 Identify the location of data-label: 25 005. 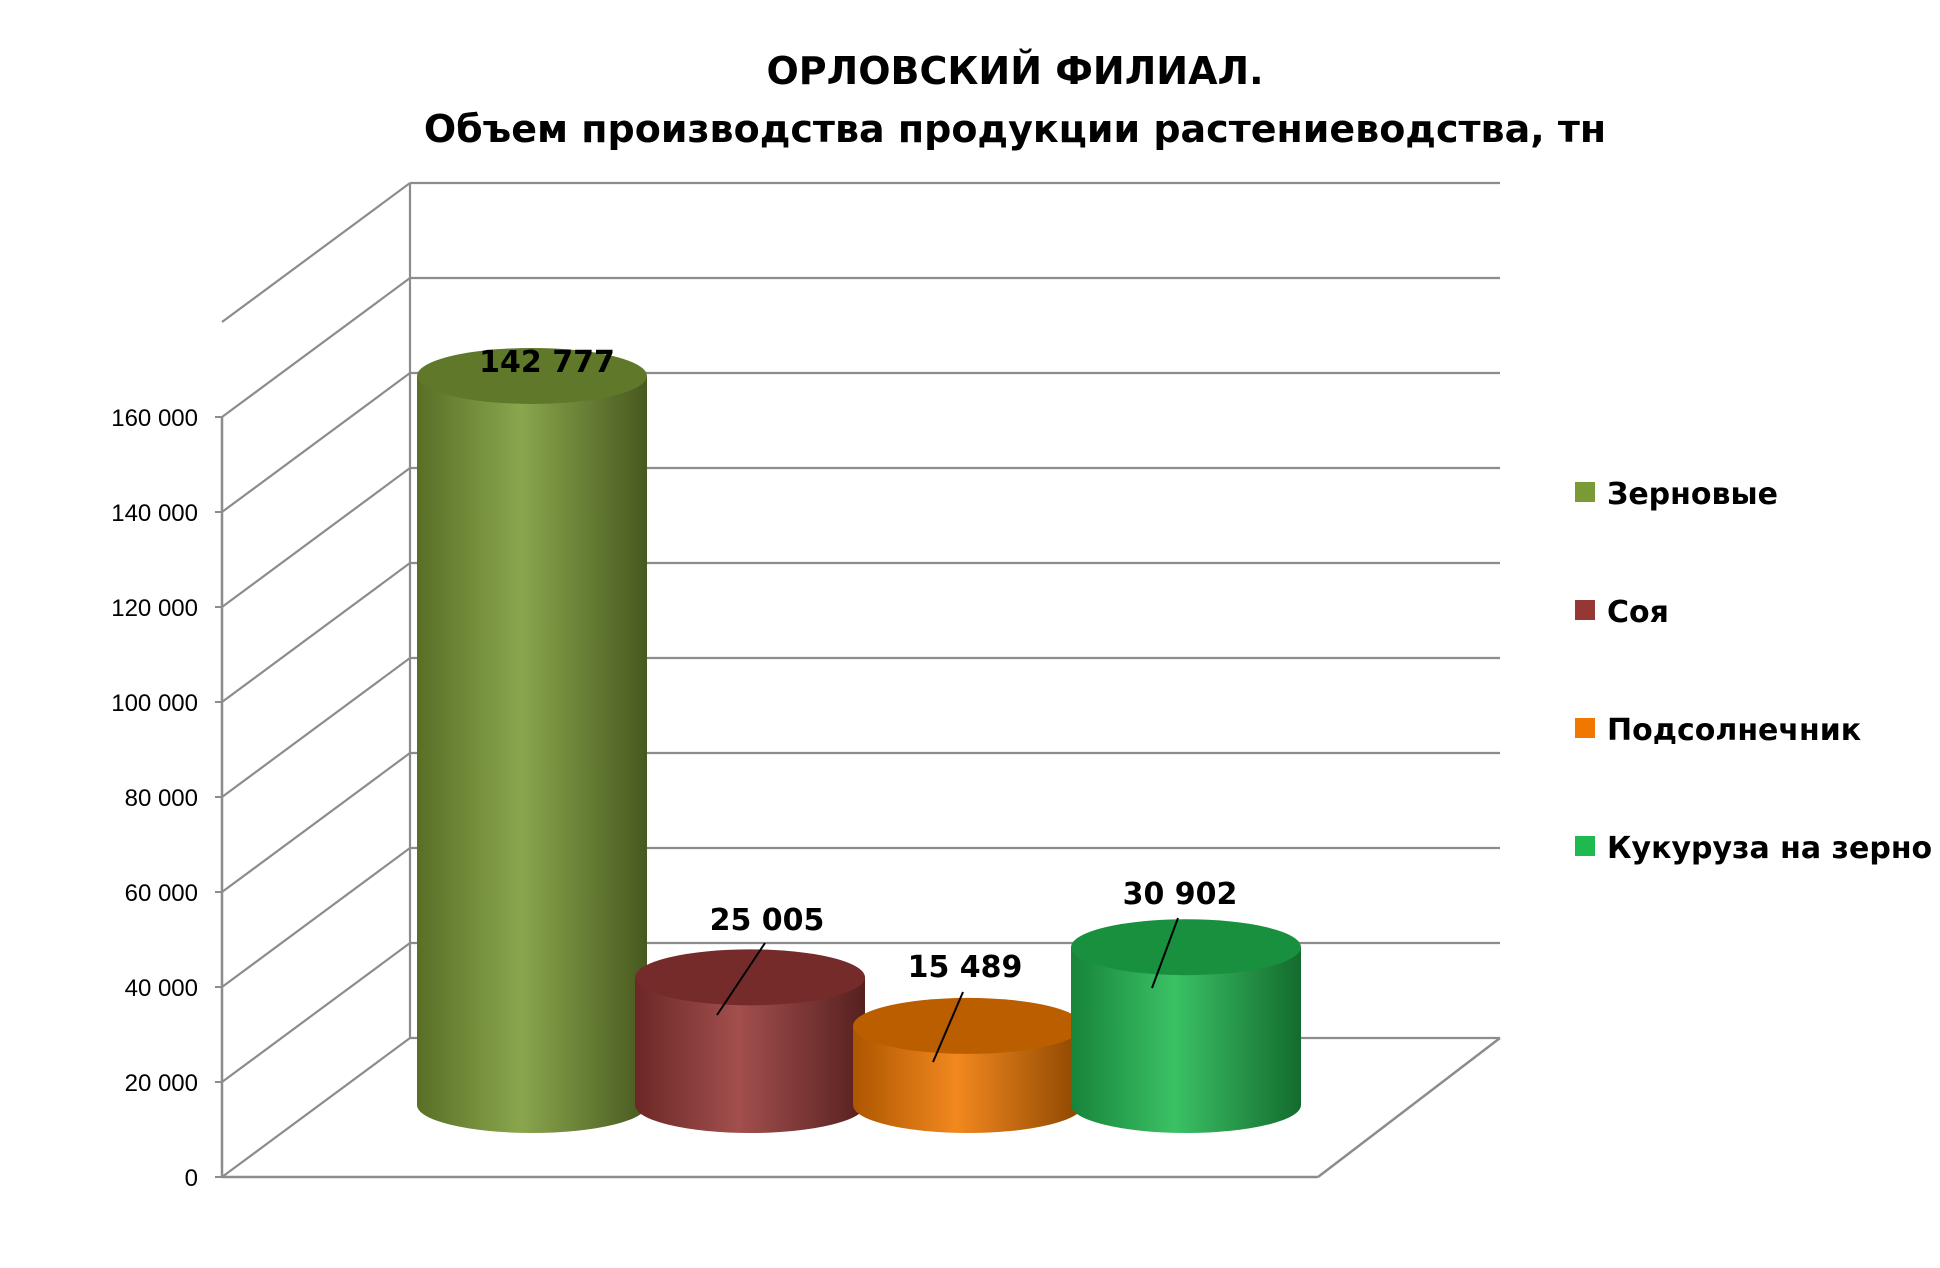
(767, 920).